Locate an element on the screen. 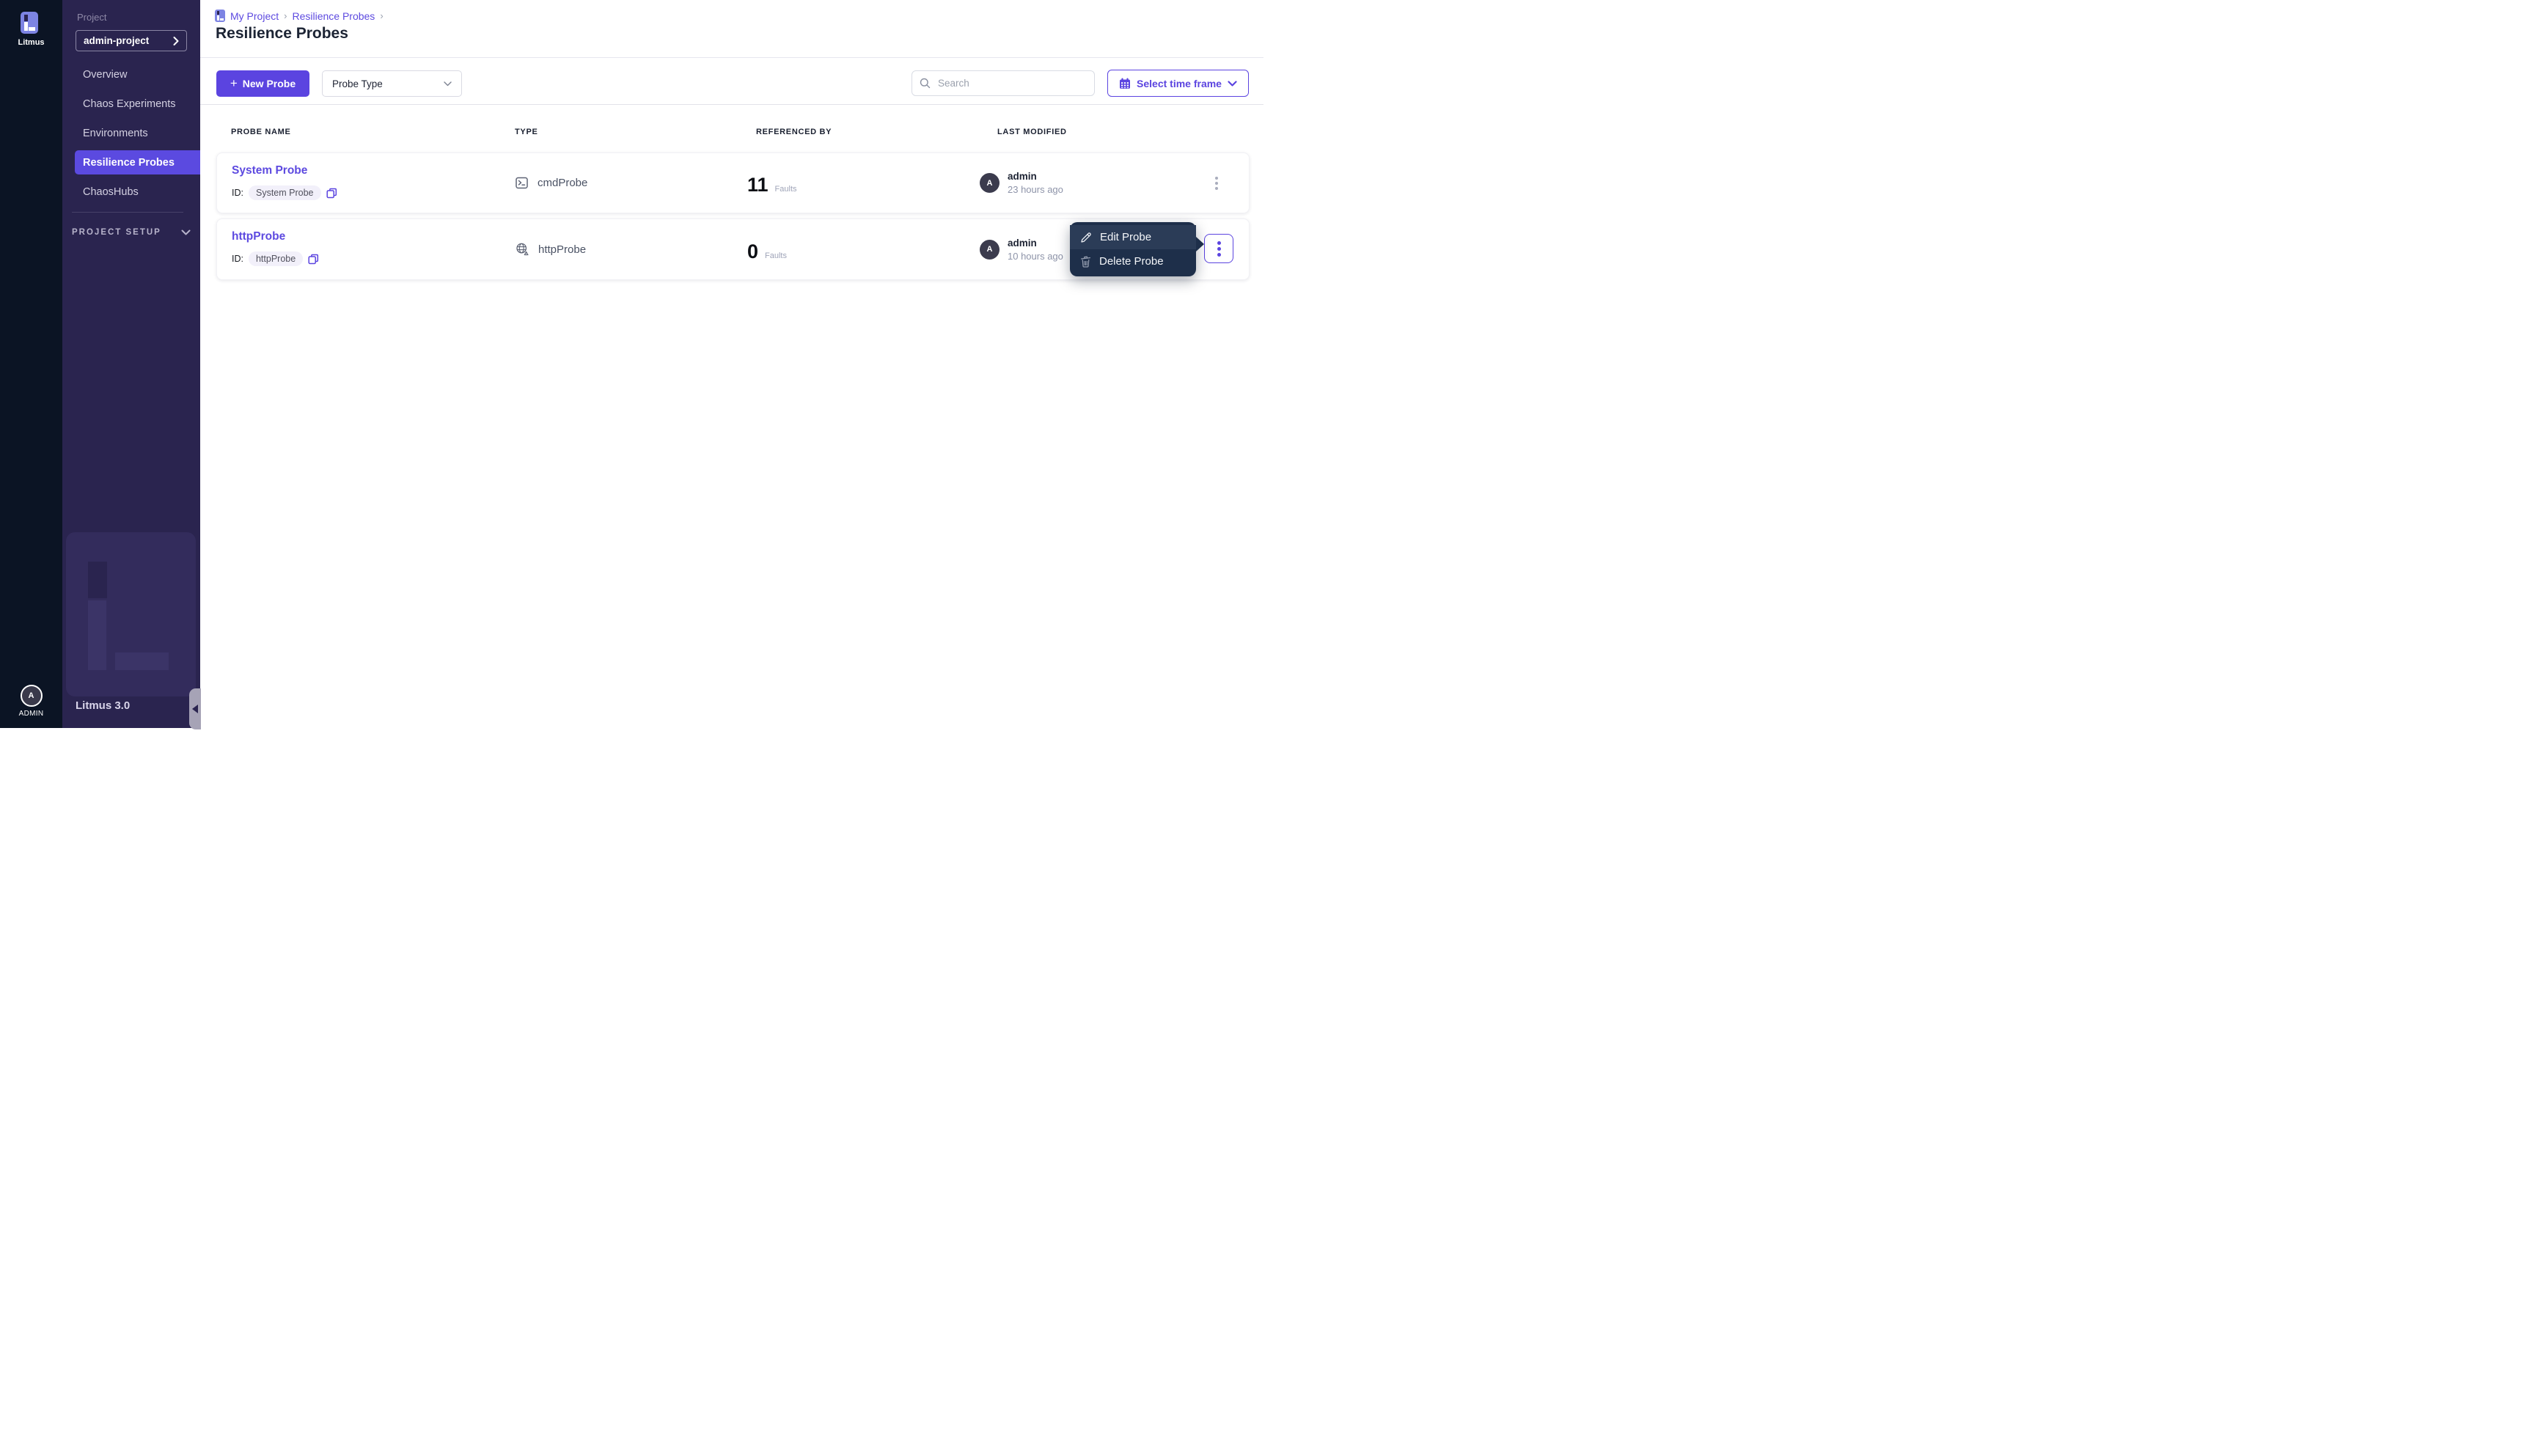 This screenshot has width=2527, height=1456. probe-type-value: cmdProbe is located at coordinates (563, 183).